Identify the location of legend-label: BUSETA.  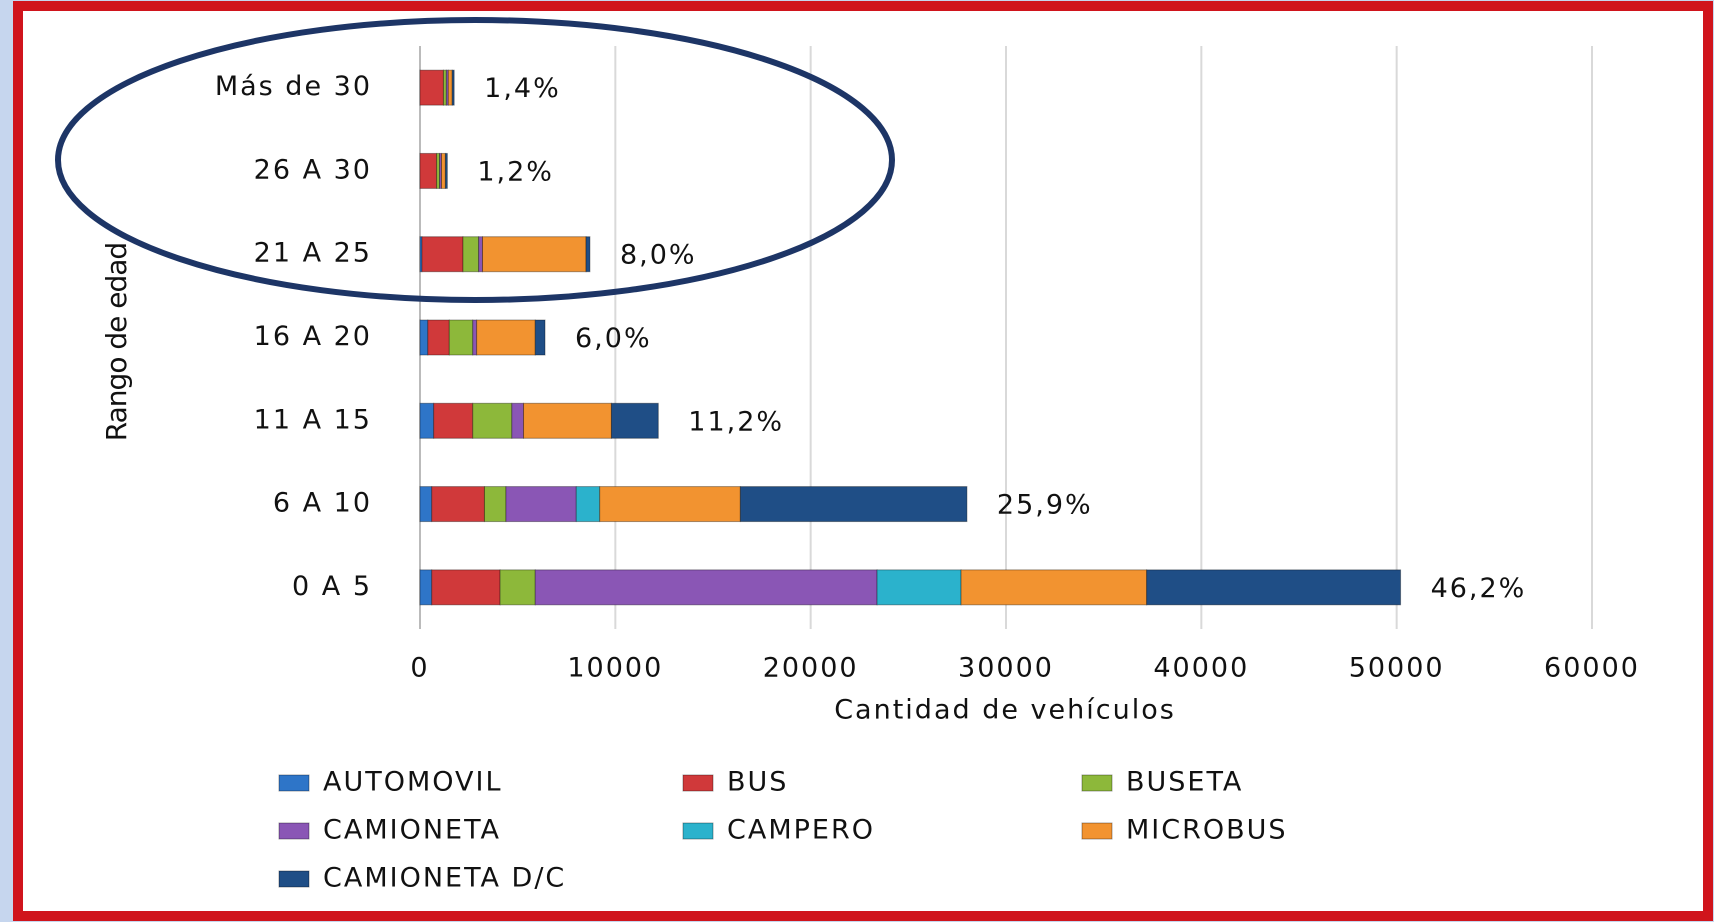
(1184, 782).